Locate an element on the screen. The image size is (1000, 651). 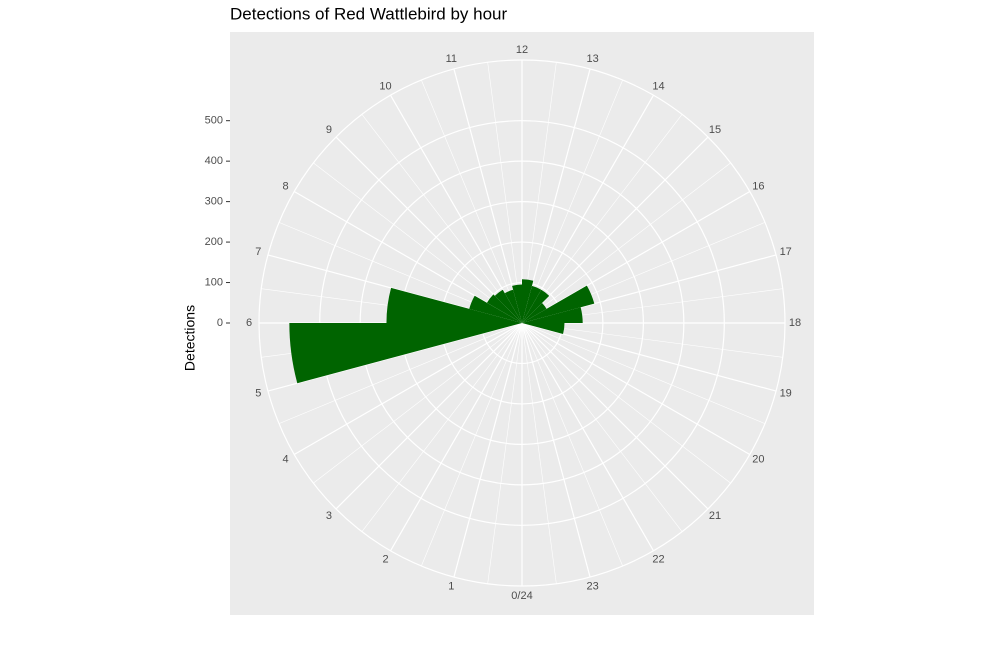
bars is located at coordinates (442, 331).